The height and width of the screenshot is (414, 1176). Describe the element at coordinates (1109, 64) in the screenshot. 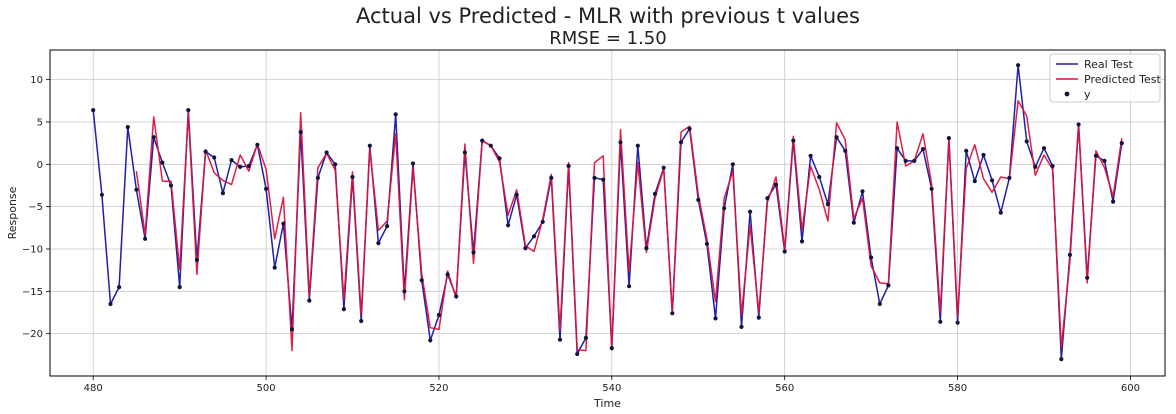

I see `legend-real-label: Real Test` at that location.